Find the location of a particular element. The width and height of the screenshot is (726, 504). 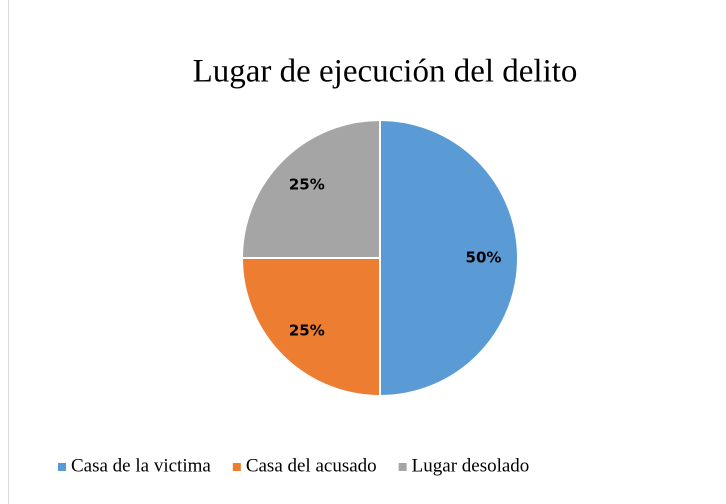

chart-title: Lugar de ejecución del delito is located at coordinates (385, 72).